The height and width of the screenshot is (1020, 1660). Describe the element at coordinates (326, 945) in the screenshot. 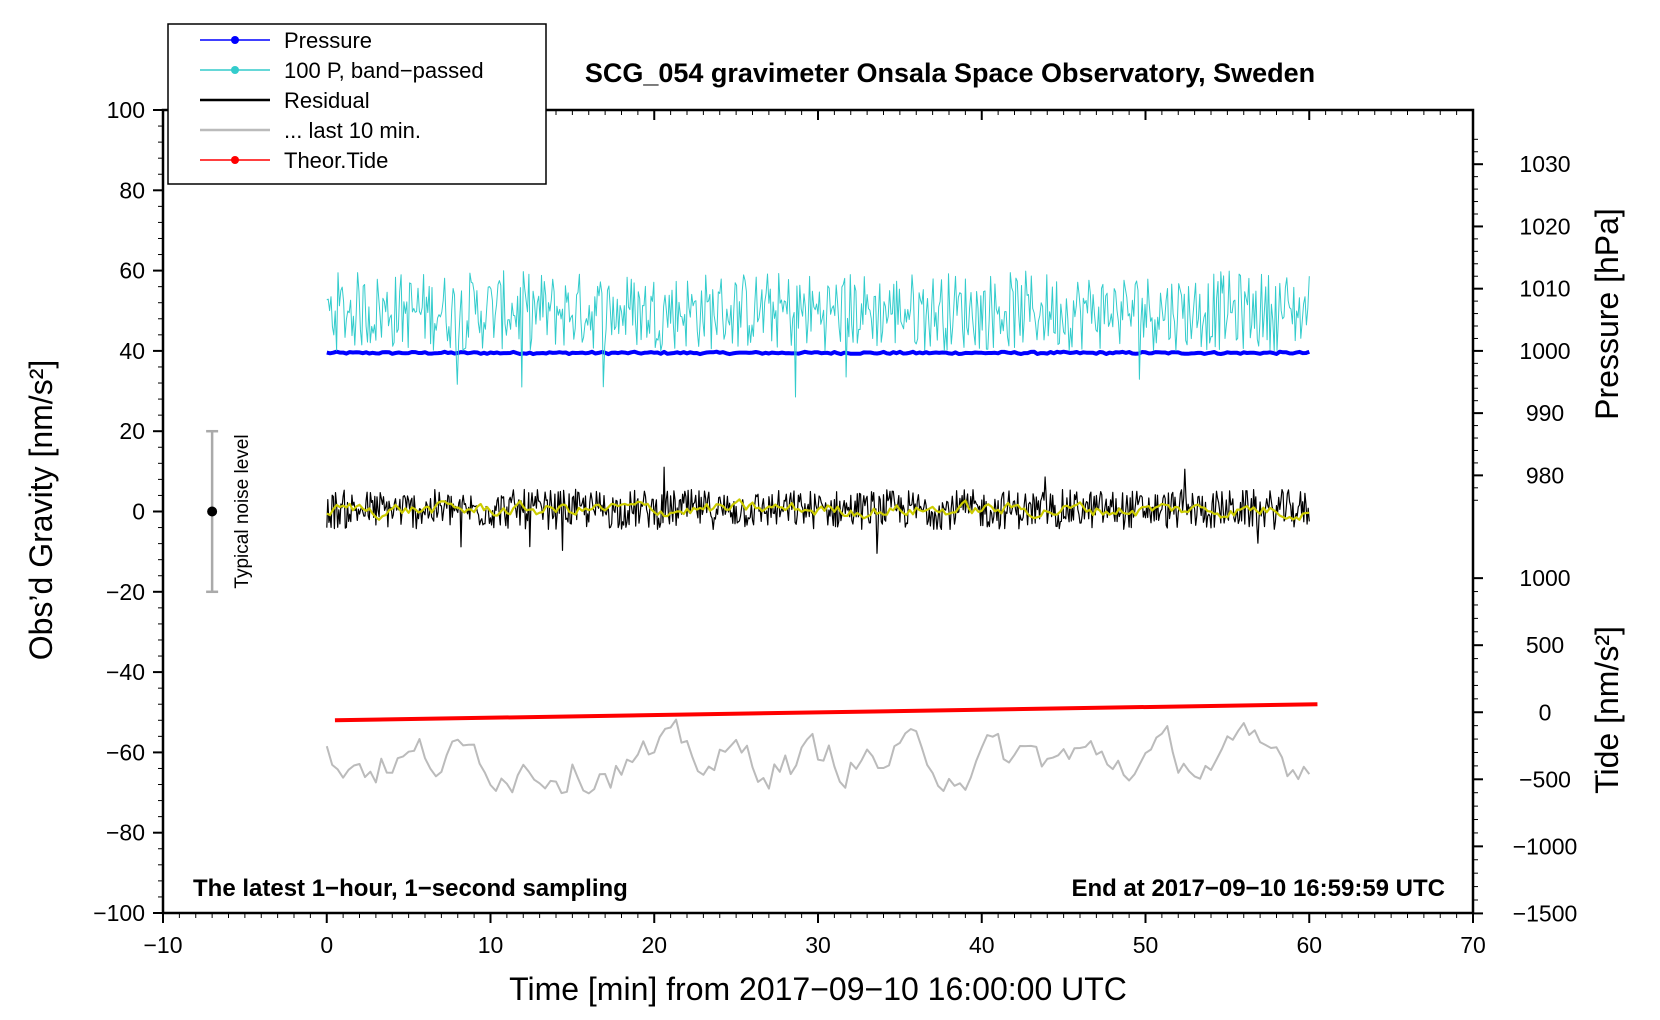

I see `x-tick-label: 0` at that location.